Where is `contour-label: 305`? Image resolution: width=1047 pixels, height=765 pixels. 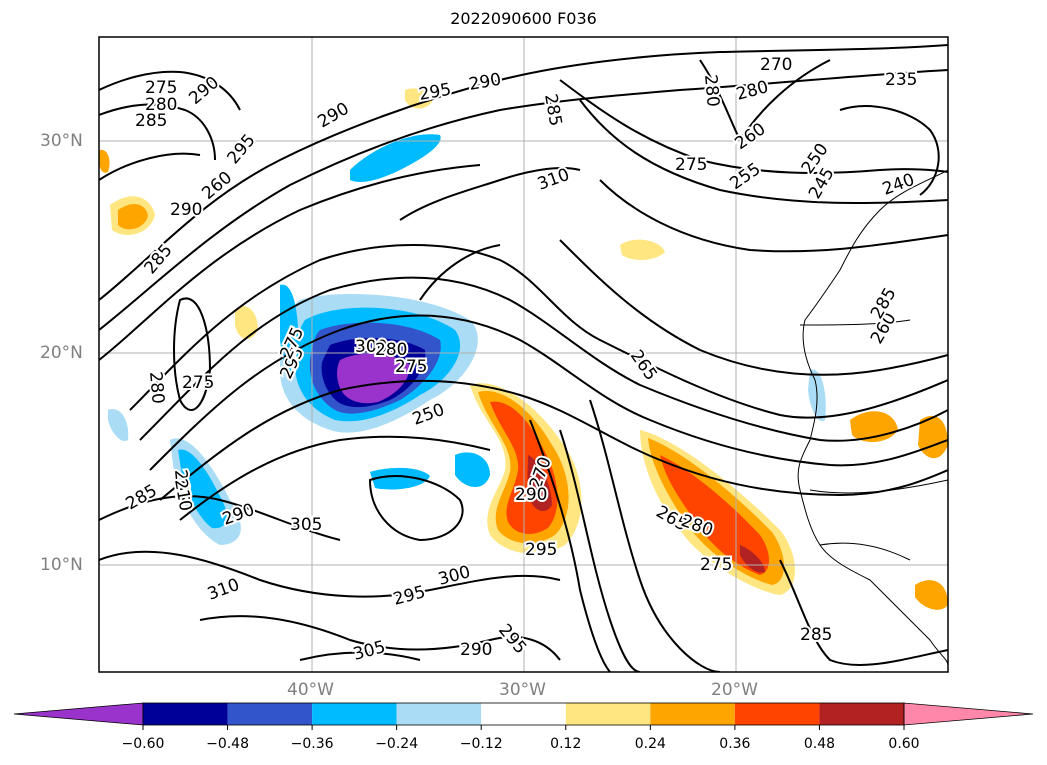 contour-label: 305 is located at coordinates (306, 525).